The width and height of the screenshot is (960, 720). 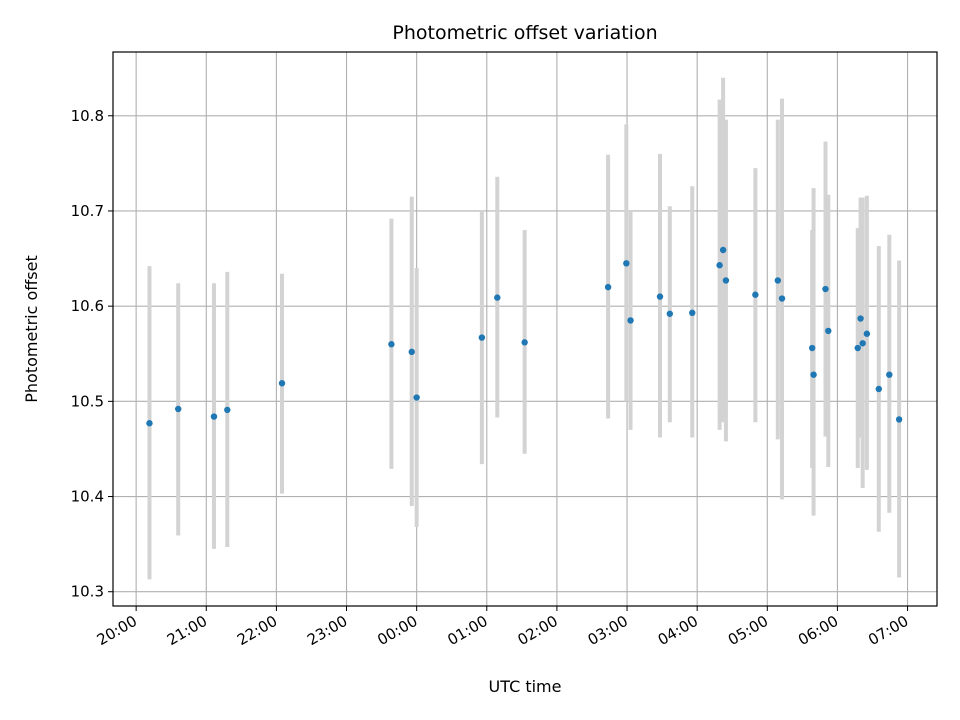 I want to click on y-tick-label-0: 10.3, so click(x=87, y=592).